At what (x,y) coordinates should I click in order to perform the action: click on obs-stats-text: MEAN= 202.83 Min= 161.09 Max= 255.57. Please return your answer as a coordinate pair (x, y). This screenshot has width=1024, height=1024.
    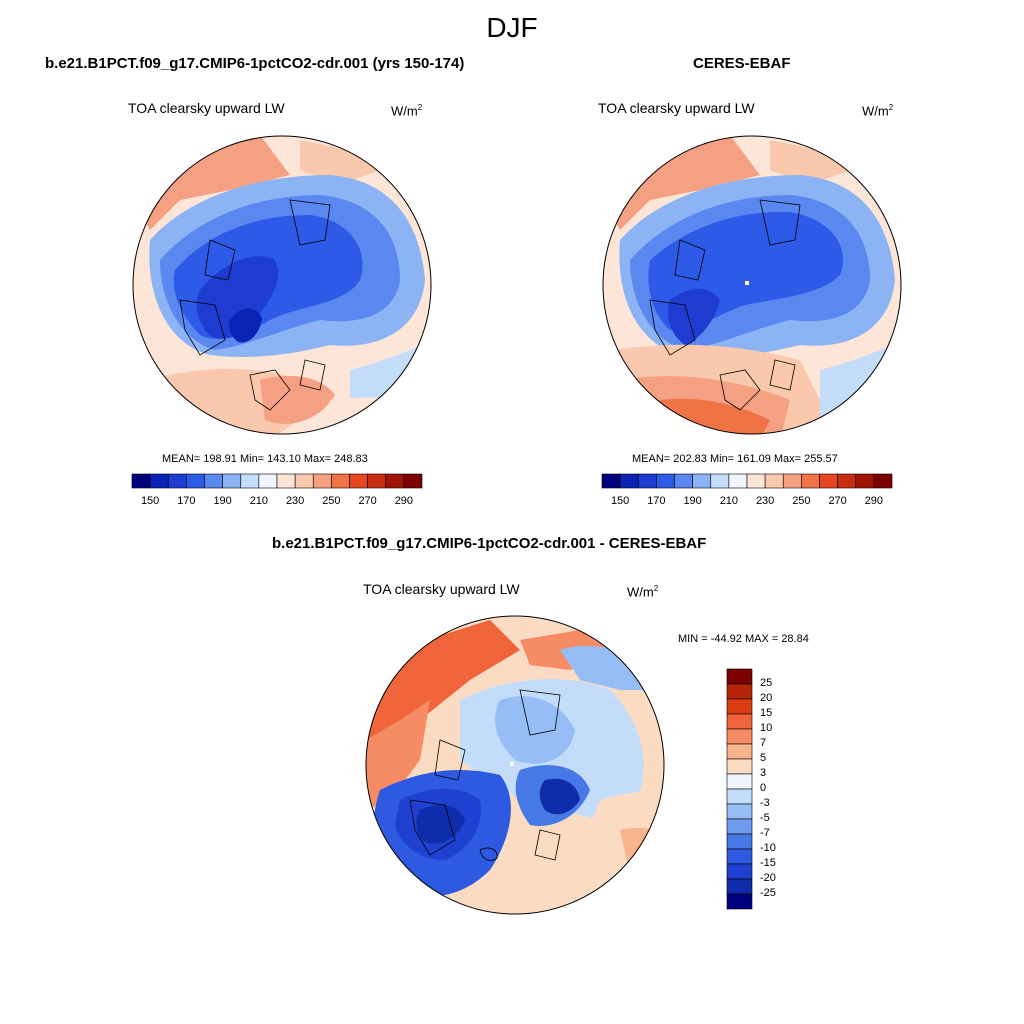
    Looking at the image, I should click on (735, 459).